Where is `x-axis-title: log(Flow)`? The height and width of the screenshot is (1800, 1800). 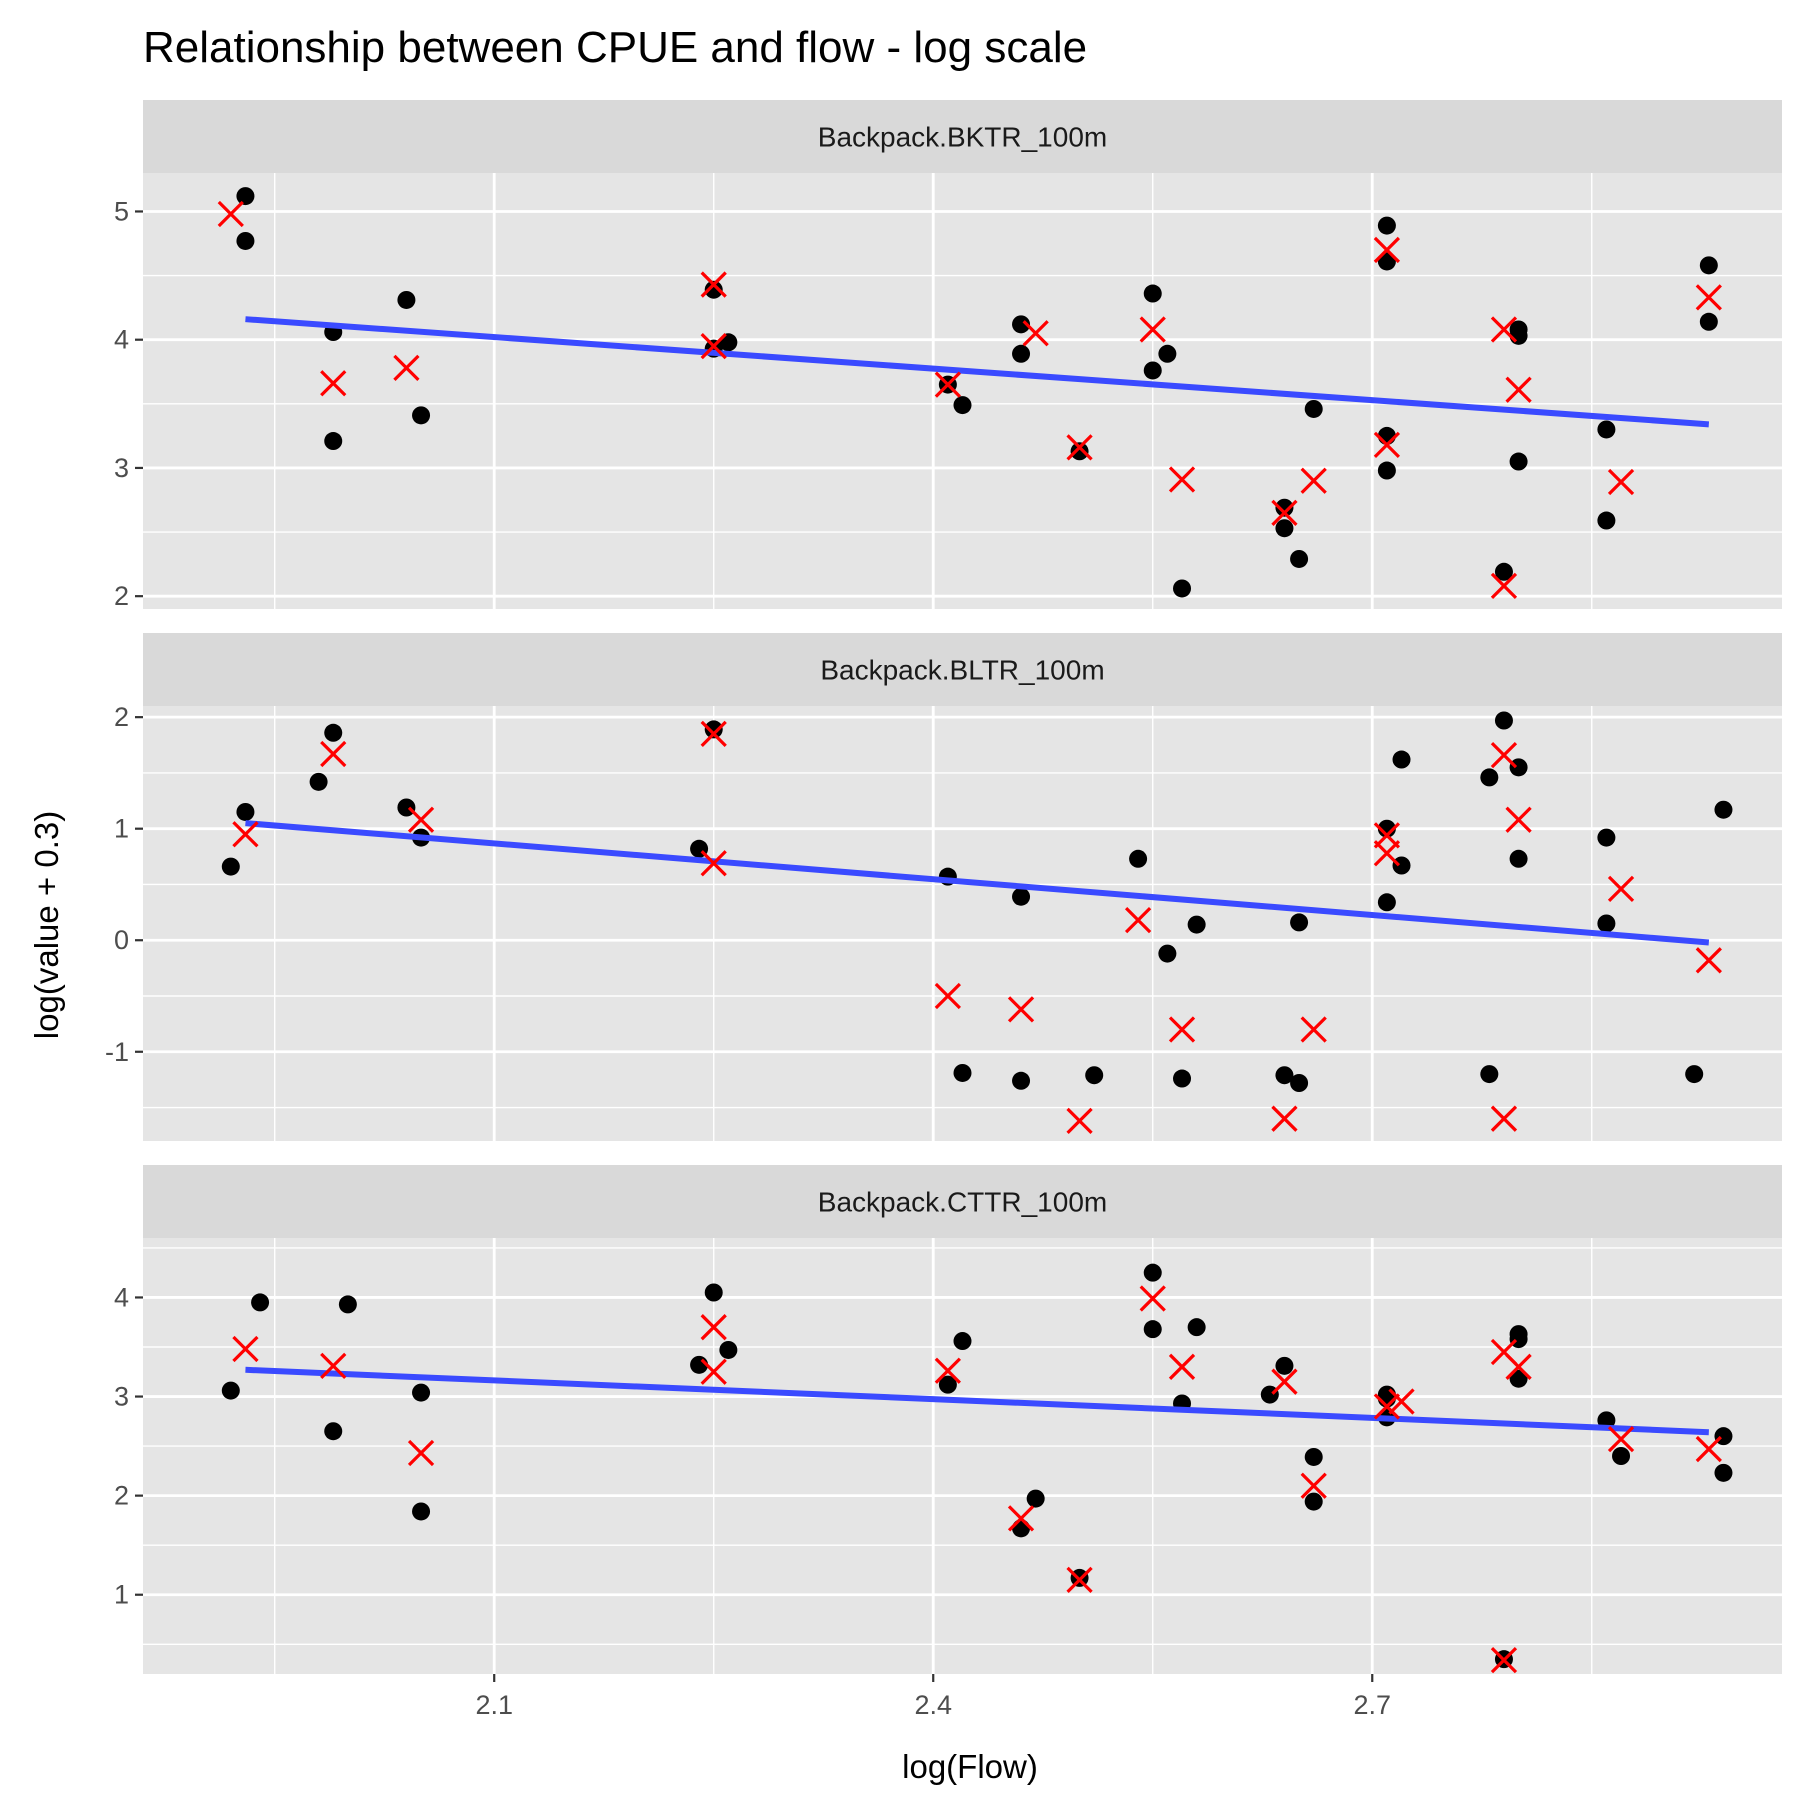 x-axis-title: log(Flow) is located at coordinates (970, 1766).